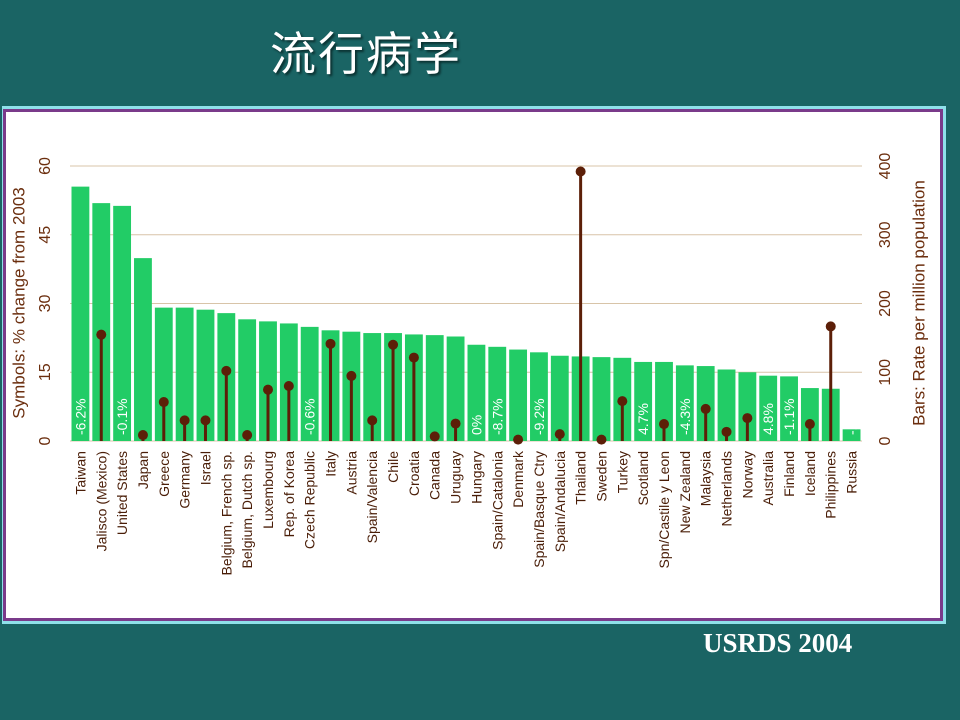 Image resolution: width=960 pixels, height=720 pixels. Describe the element at coordinates (885, 440) in the screenshot. I see `right-tick-0: 0` at that location.